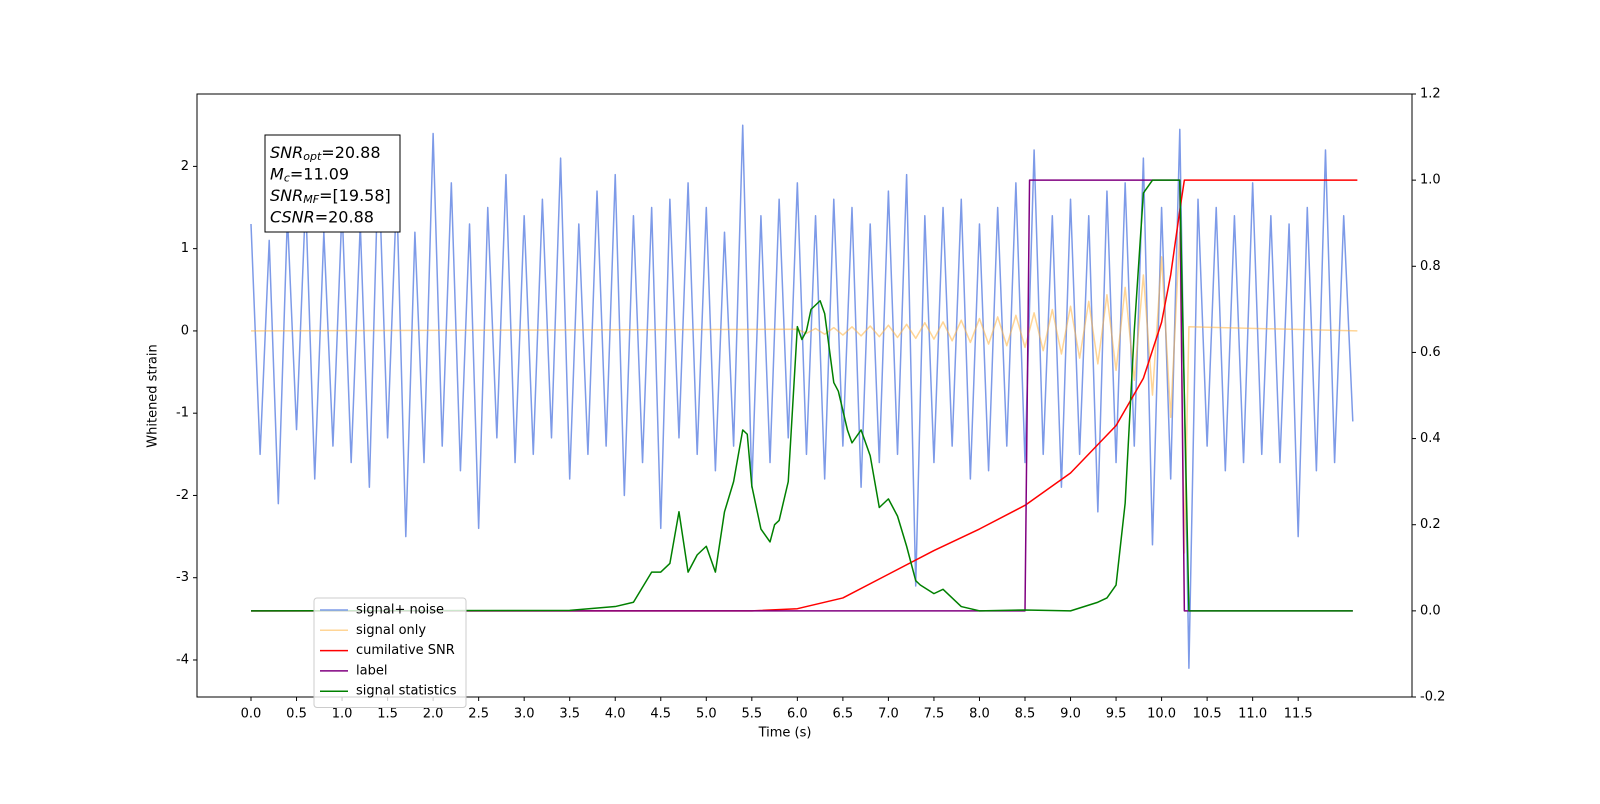 This screenshot has width=1600, height=804. What do you see at coordinates (1430, 438) in the screenshot?
I see `y2-tick-label: 0.4` at bounding box center [1430, 438].